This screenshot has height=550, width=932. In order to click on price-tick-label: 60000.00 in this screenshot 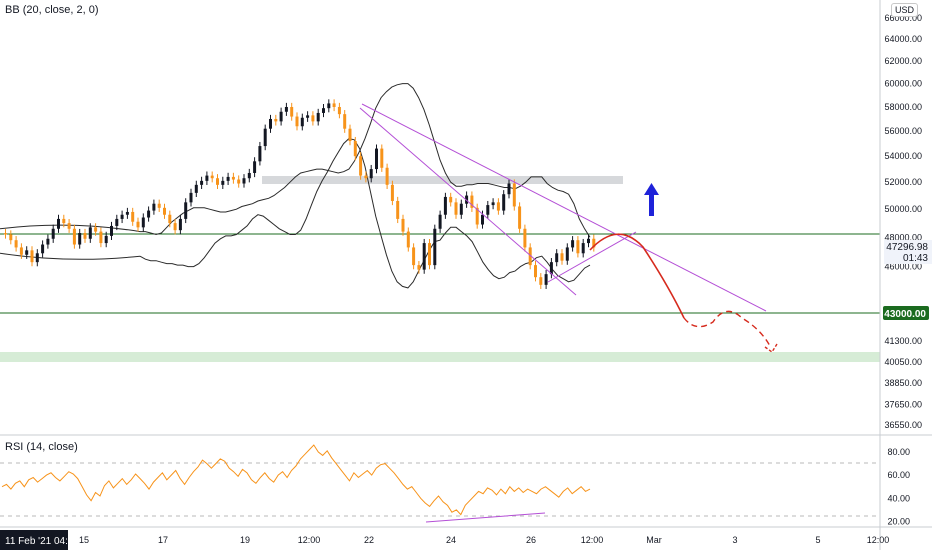, I will do `click(903, 84)`.